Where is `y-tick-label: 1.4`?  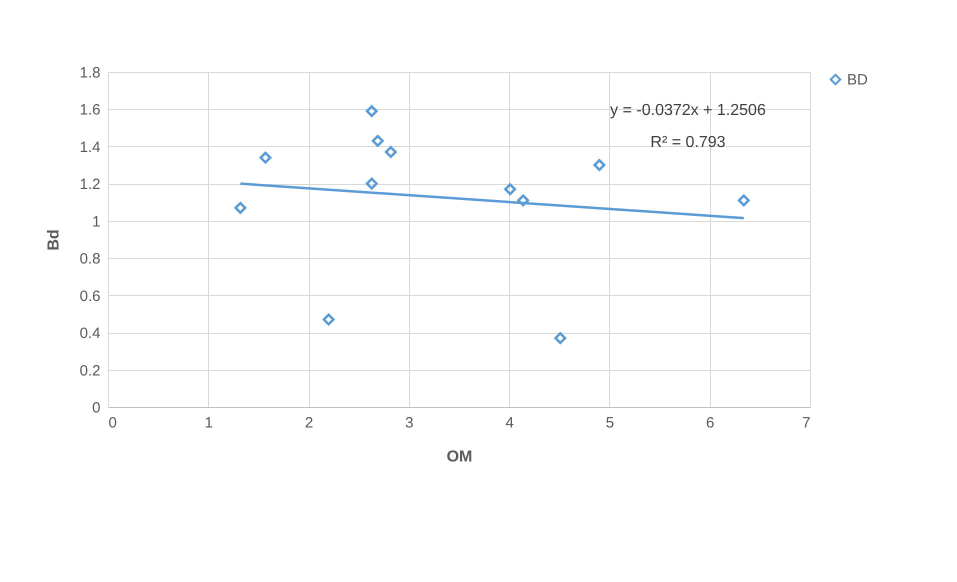 y-tick-label: 1.4 is located at coordinates (90, 147).